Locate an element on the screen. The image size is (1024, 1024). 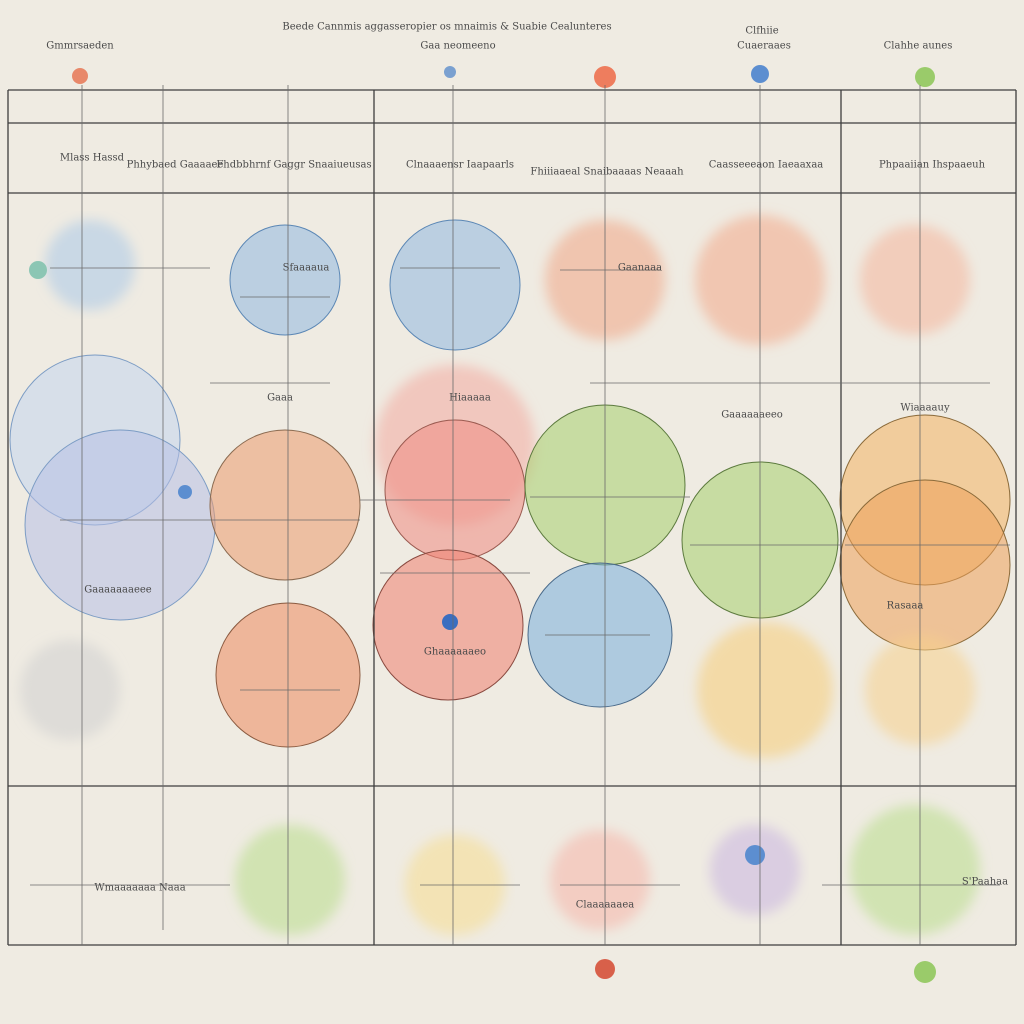
annotation: Gaaaaaaeeo is located at coordinates (752, 415).